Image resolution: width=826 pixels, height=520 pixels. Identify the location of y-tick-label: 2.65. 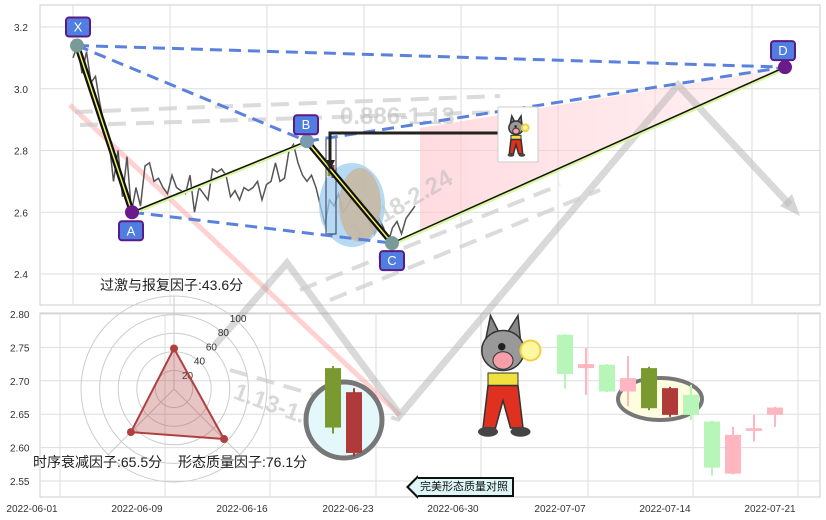
(20, 415).